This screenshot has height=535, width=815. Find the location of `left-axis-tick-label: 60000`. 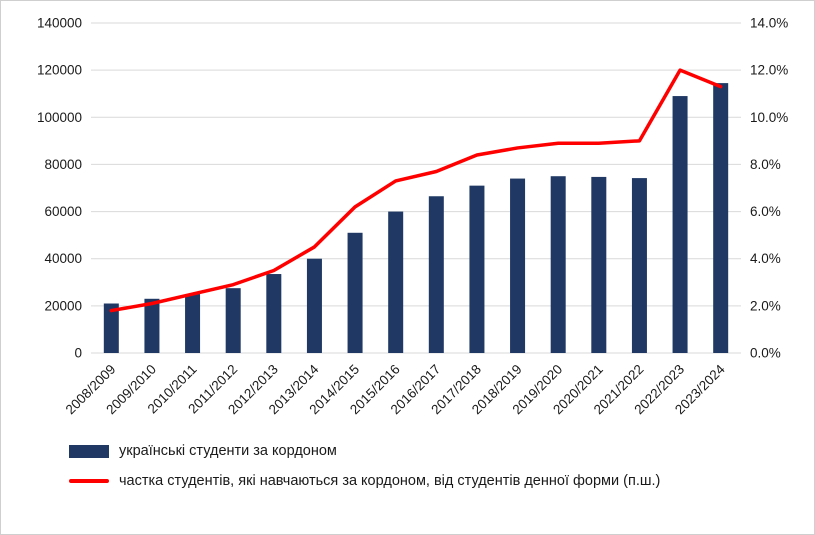

left-axis-tick-label: 60000 is located at coordinates (63, 211).